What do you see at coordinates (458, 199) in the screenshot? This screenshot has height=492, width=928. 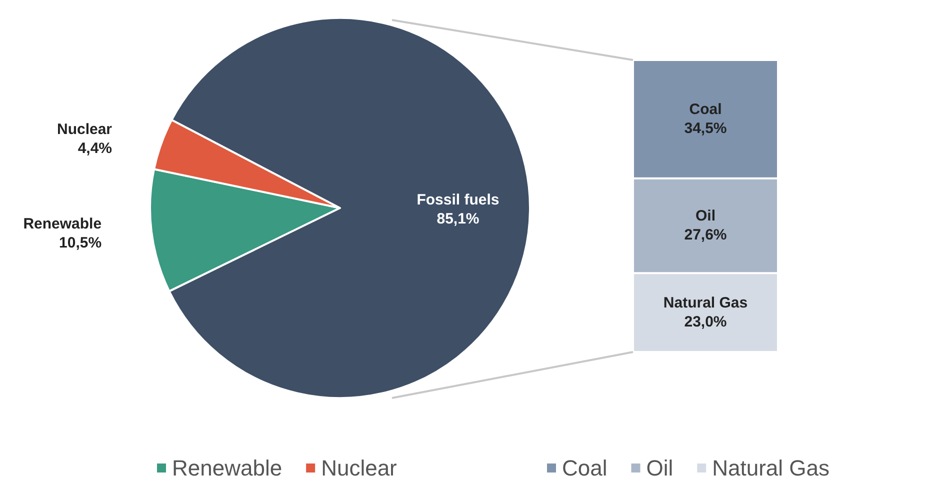 I see `slice-label: Fossil fuels` at bounding box center [458, 199].